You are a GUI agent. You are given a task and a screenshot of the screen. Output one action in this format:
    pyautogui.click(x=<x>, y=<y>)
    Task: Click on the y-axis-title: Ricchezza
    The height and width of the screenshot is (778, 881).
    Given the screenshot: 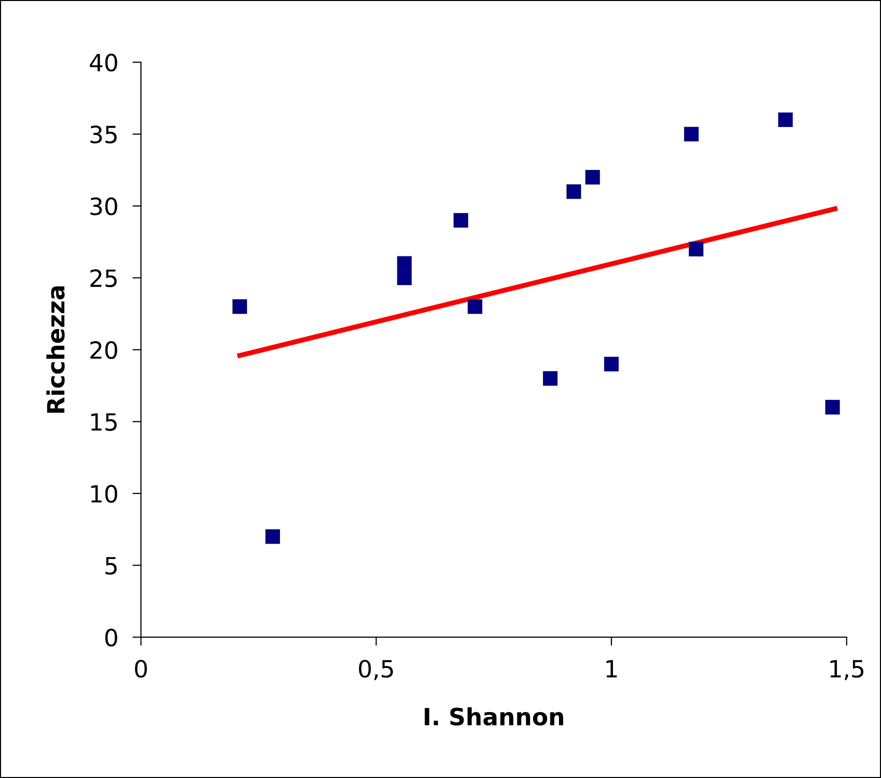 What is the action you would take?
    pyautogui.click(x=55, y=349)
    